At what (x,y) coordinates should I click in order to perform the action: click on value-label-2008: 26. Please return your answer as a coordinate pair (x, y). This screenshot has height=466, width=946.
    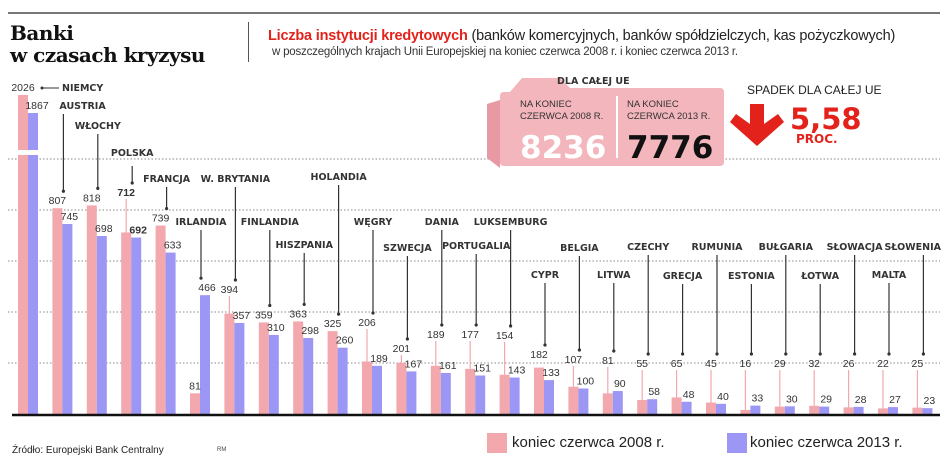
    Looking at the image, I should click on (849, 364).